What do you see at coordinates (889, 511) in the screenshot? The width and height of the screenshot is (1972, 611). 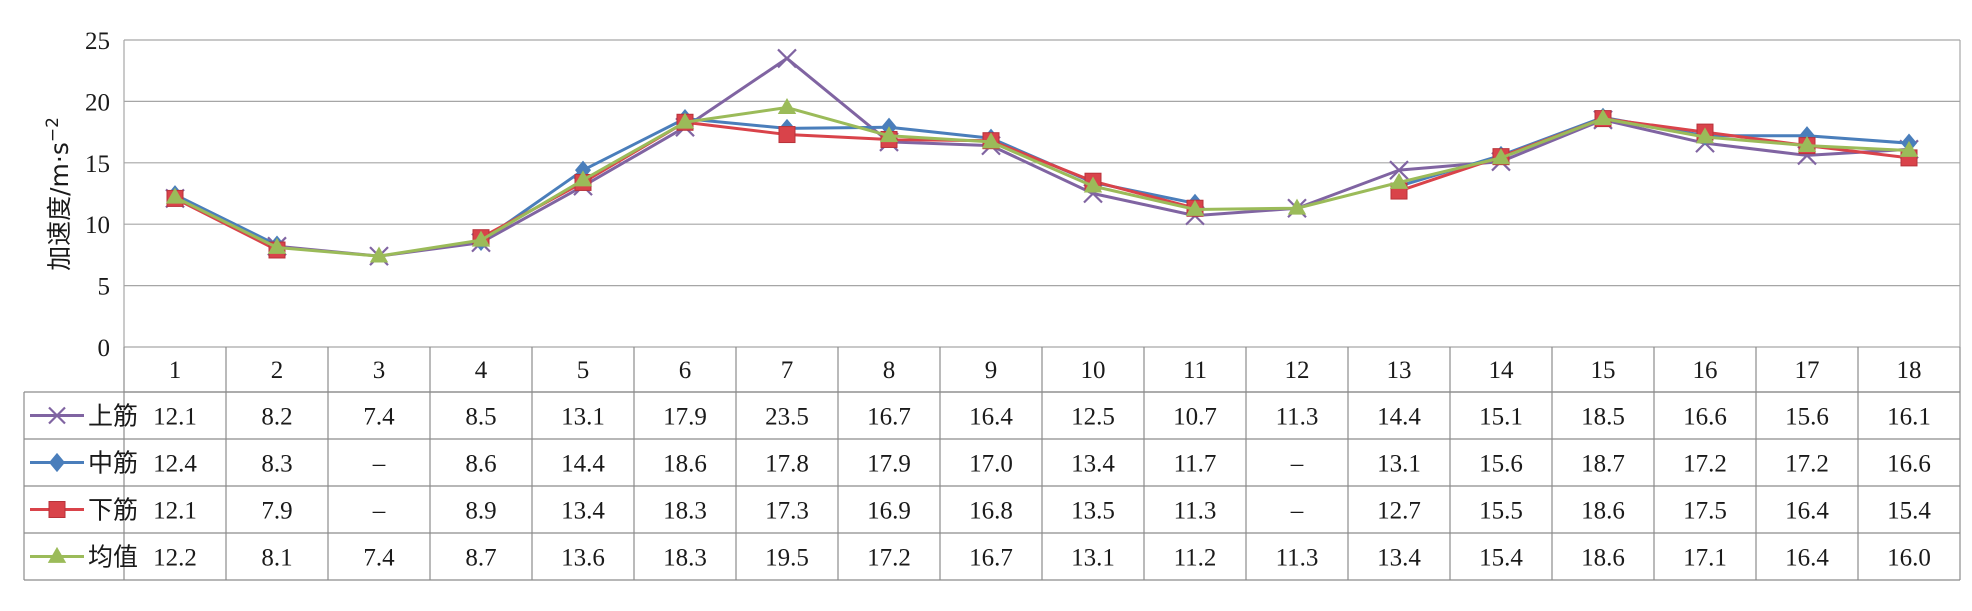 I see `table-cell-value: 16.9` at bounding box center [889, 511].